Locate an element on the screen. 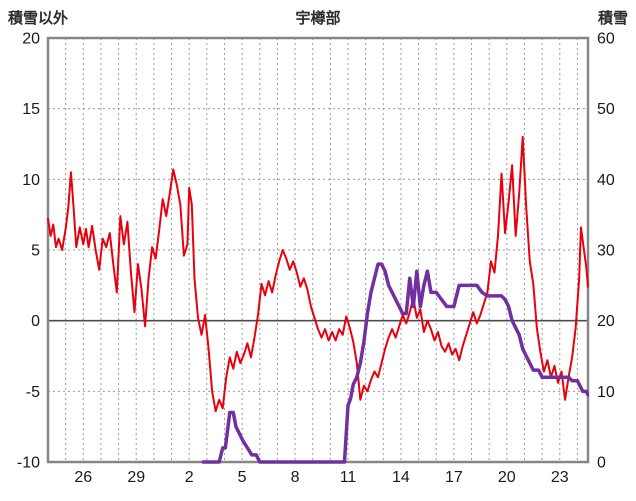 Image resolution: width=636 pixels, height=501 pixels. left-axis-title: 積雪以外 is located at coordinates (38, 18).